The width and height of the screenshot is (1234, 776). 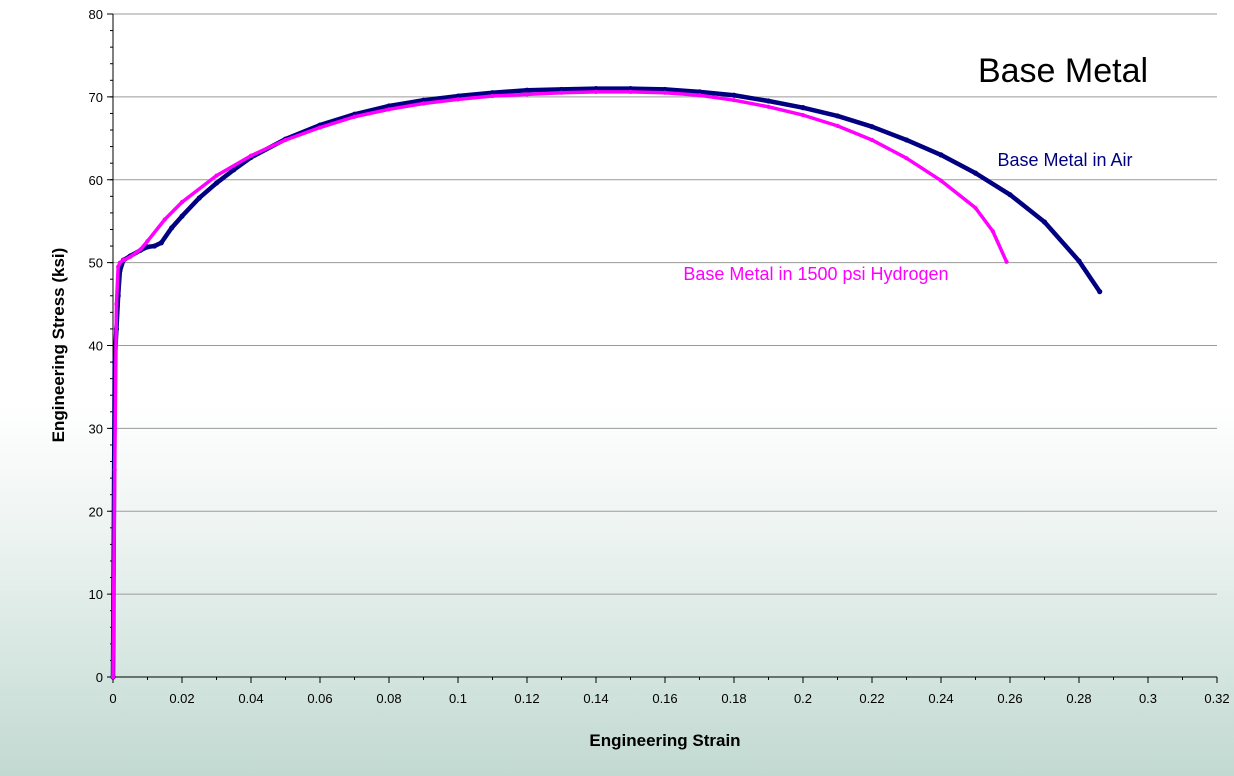 What do you see at coordinates (96, 594) in the screenshot?
I see `y-tick-label: 10` at bounding box center [96, 594].